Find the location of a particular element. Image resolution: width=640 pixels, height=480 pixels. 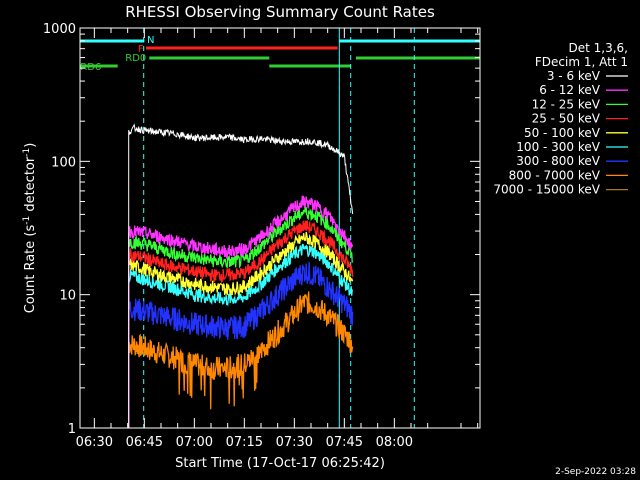

legend-header-line-2: FDecim 1, Att 1 is located at coordinates (581, 62).